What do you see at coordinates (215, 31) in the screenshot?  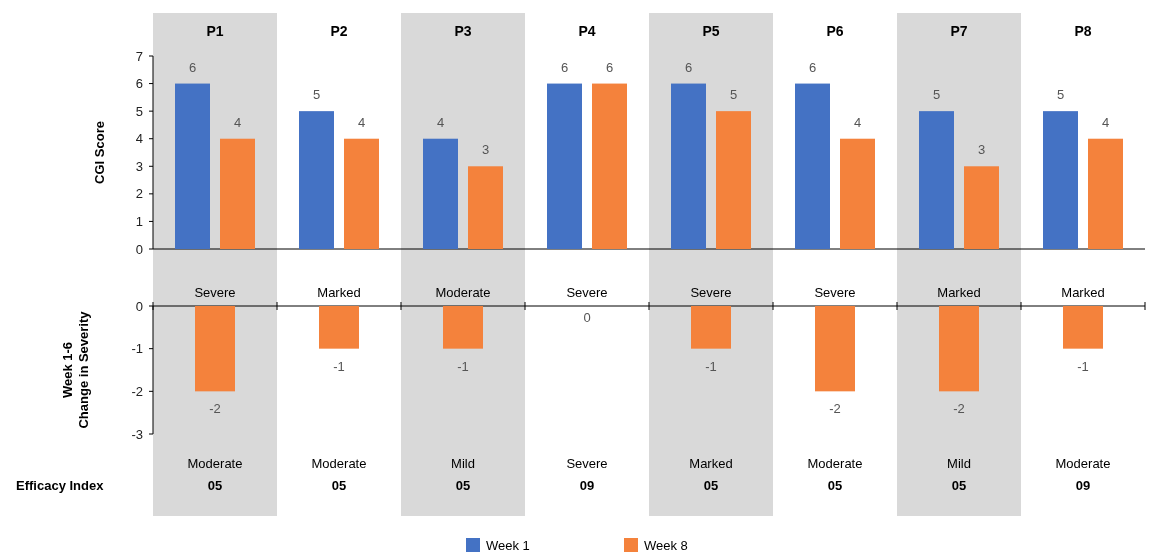 I see `x-tick-label: P1` at bounding box center [215, 31].